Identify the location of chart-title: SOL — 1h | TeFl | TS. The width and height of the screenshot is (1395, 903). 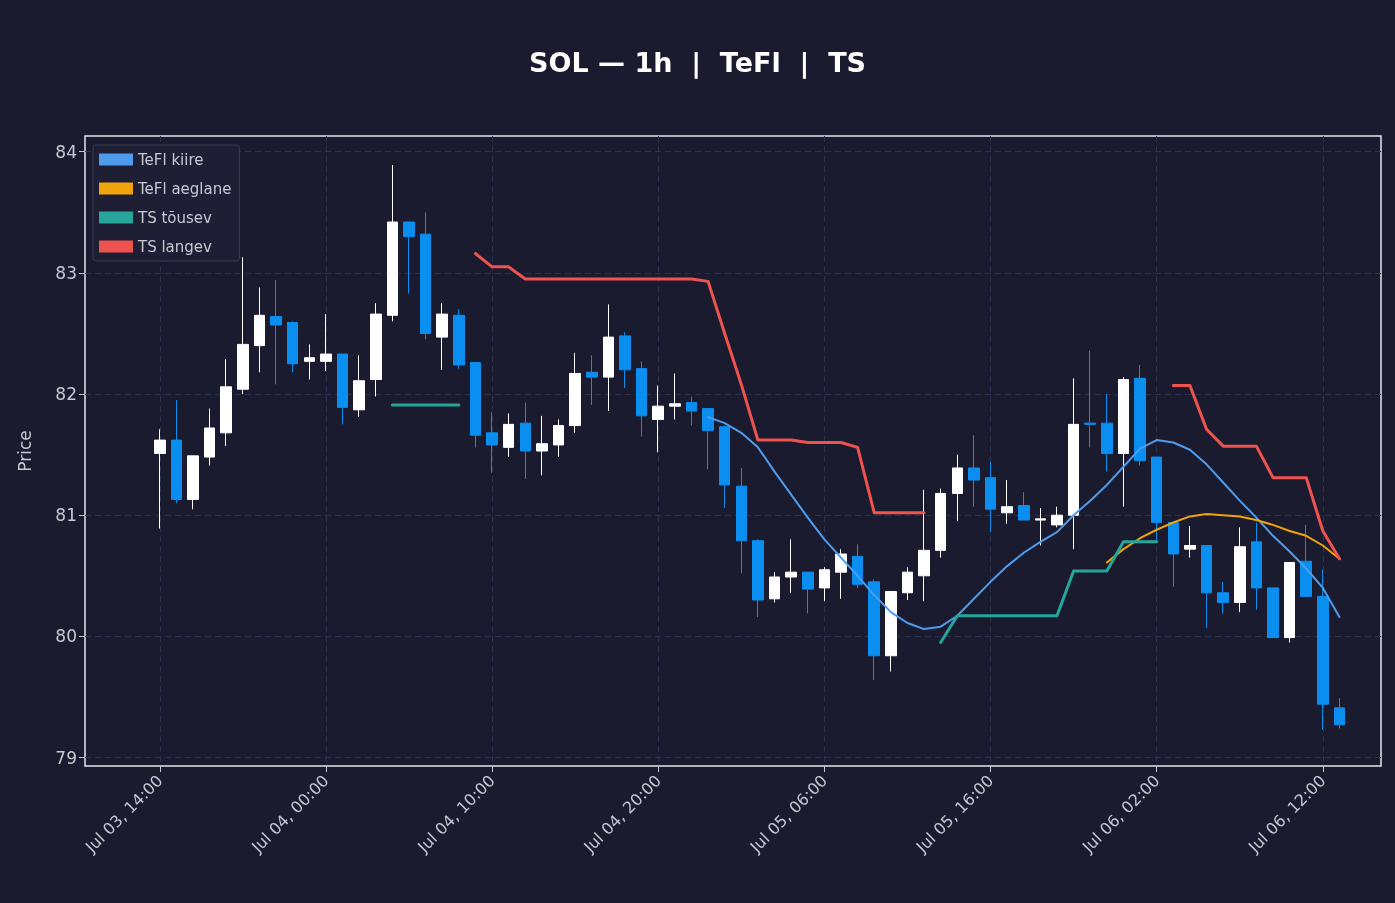
(697, 63).